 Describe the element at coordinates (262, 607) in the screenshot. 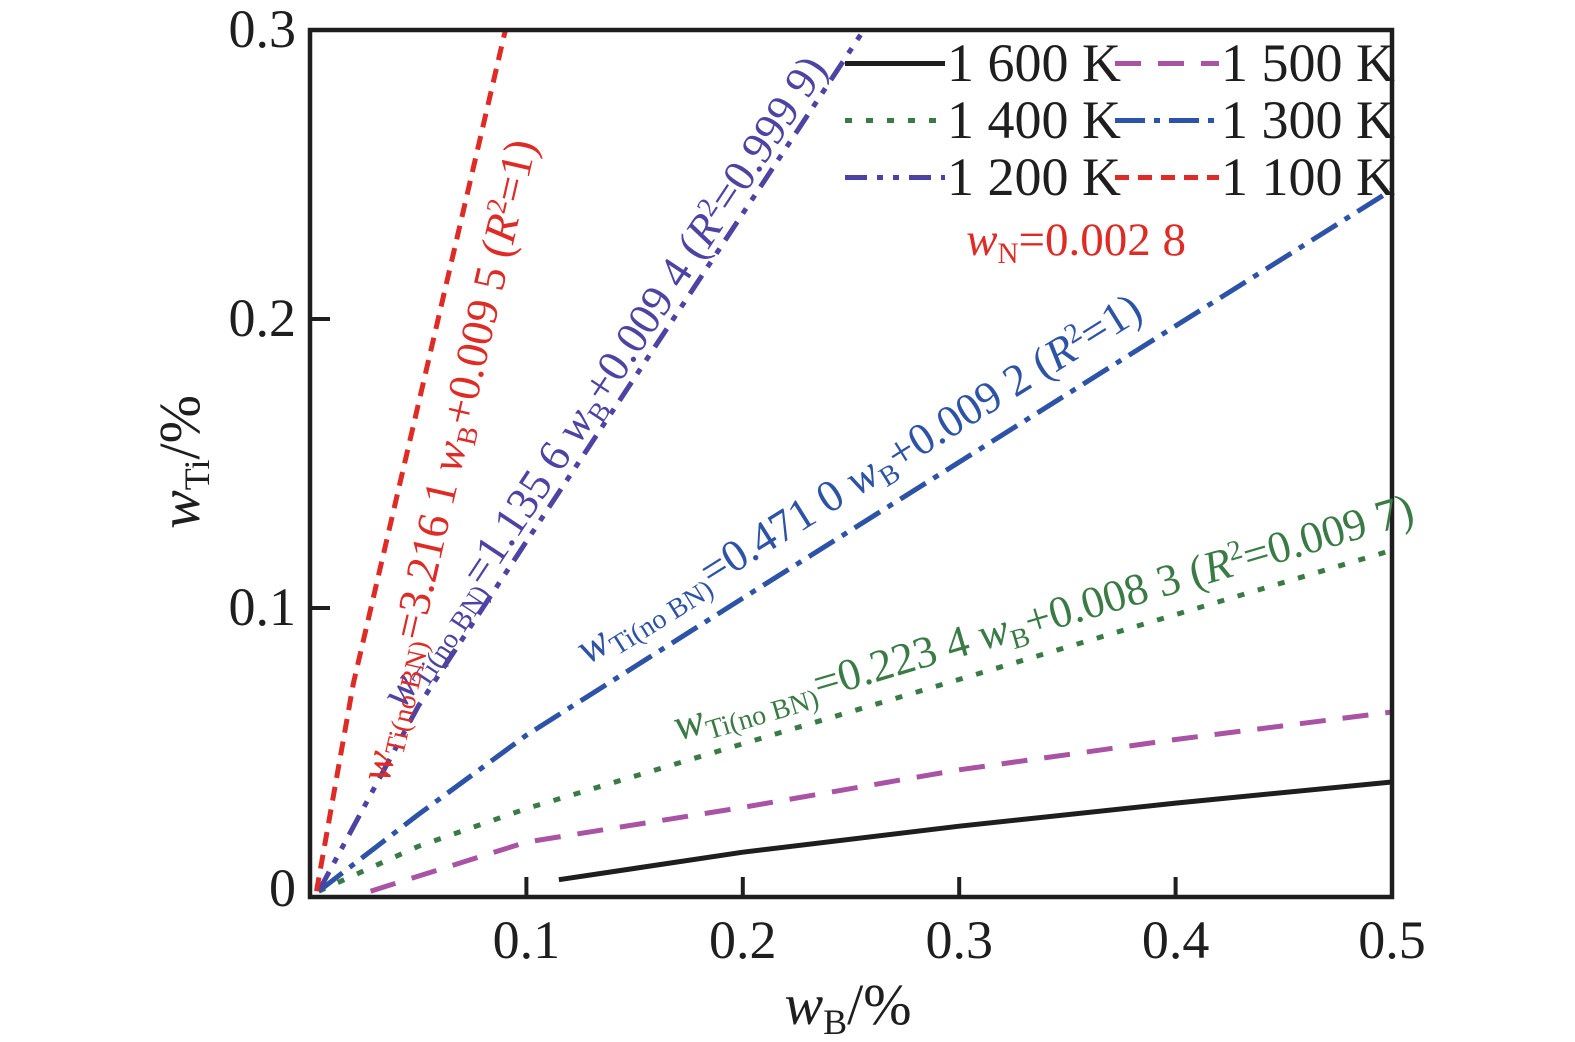

I see `y-tick-label-0.1: 0.1` at that location.